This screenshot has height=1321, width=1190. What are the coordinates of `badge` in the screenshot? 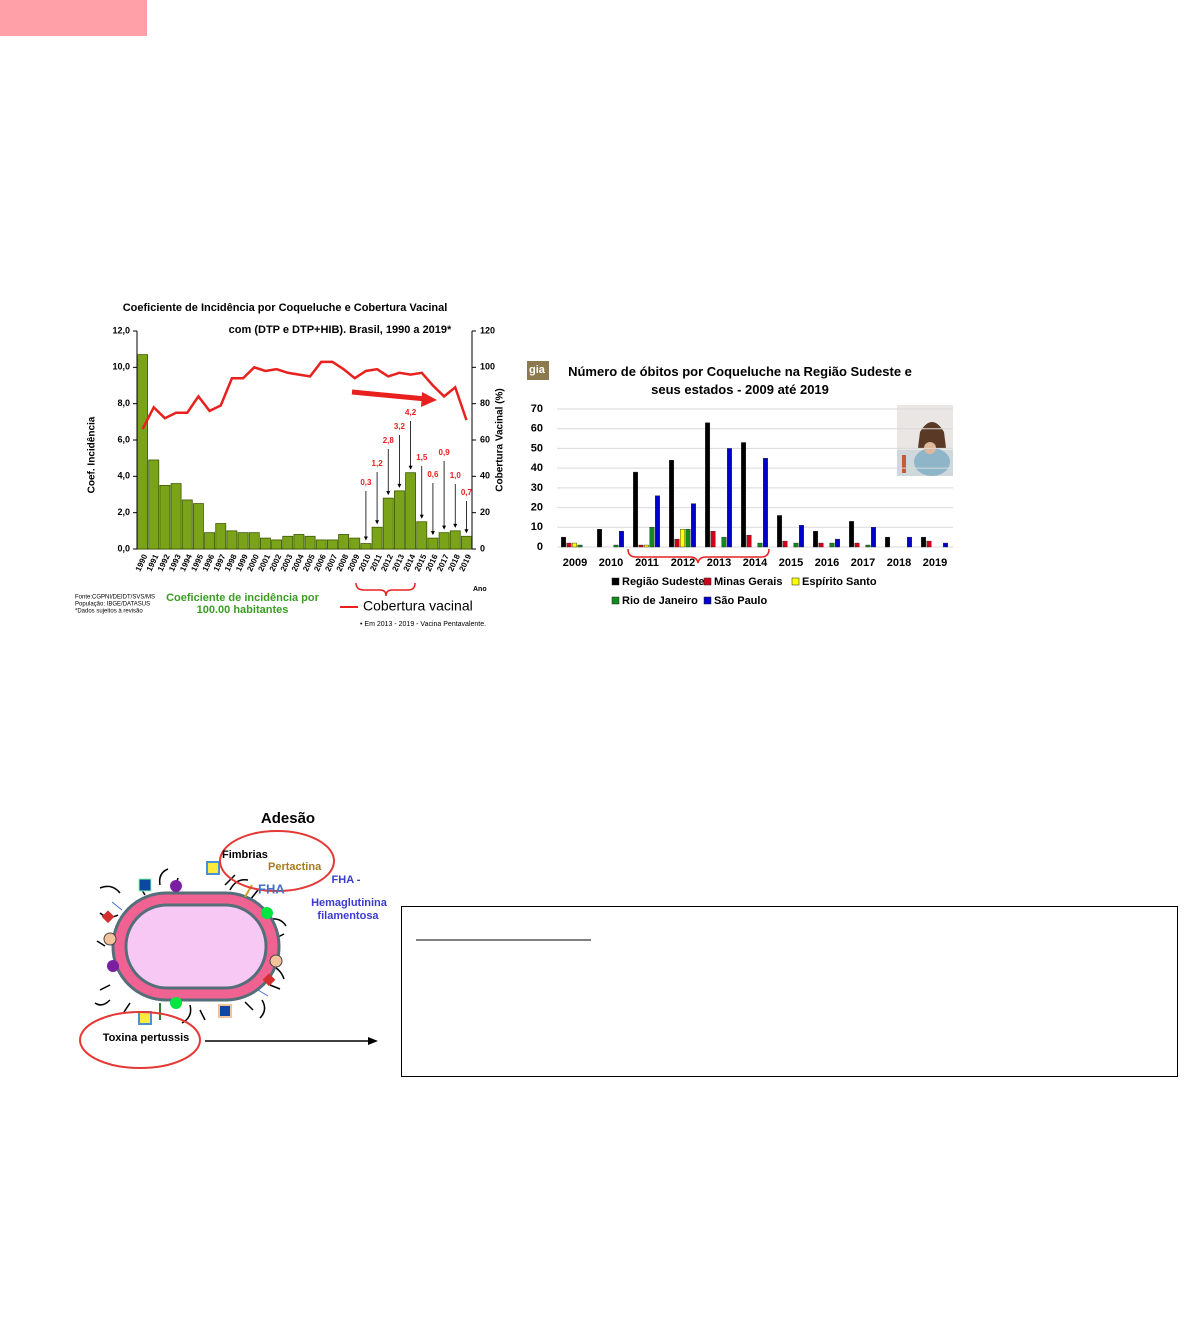 It's located at (538, 370).